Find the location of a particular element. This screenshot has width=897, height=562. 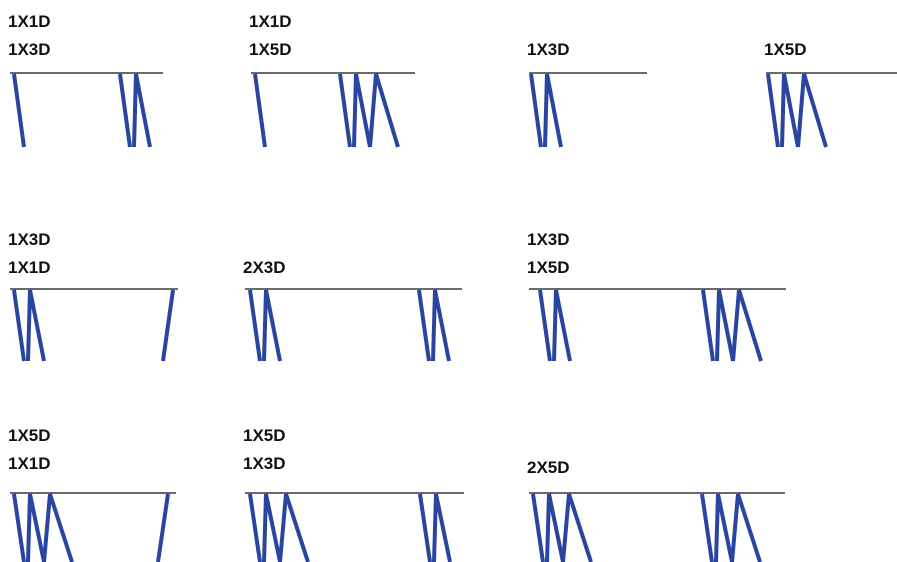

diagram-r1c2-label-1: 1X5D is located at coordinates (270, 49).